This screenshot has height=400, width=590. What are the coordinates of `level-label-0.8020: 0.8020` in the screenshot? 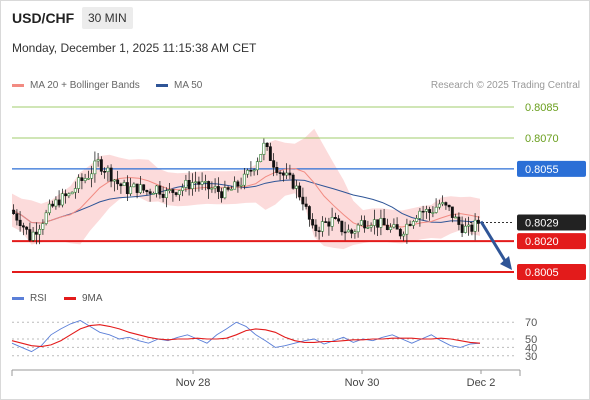 It's located at (542, 242).